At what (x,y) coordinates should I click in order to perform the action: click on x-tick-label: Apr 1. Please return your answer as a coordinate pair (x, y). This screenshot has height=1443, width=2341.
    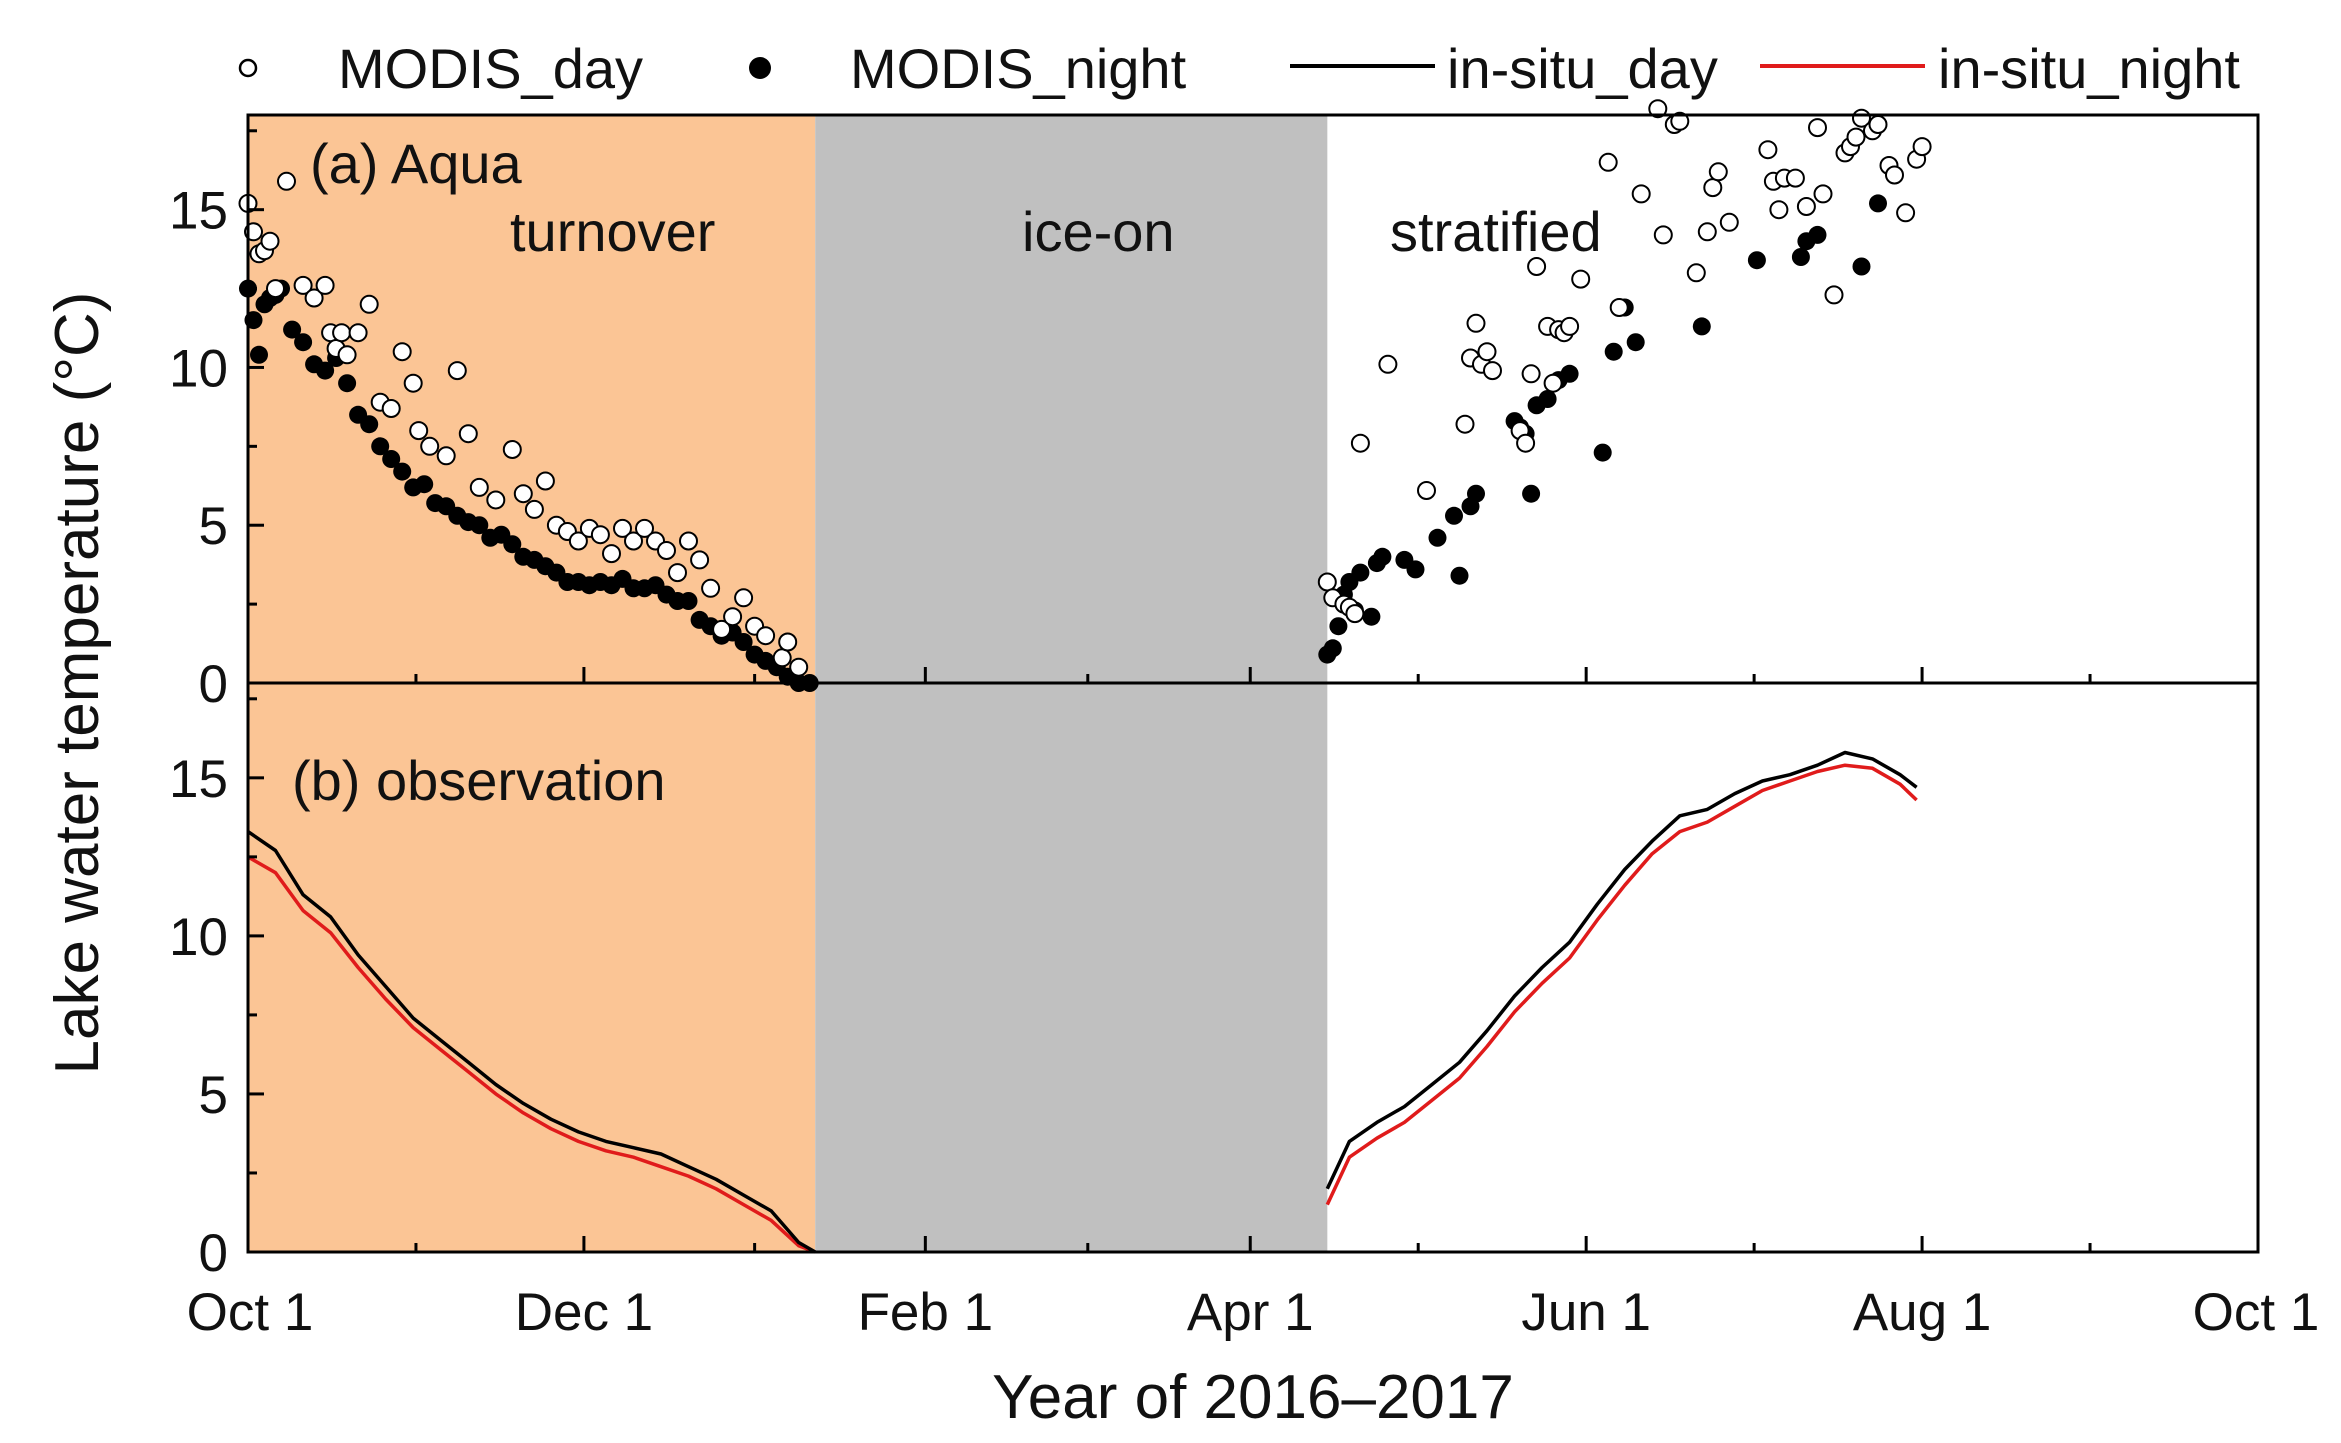
    Looking at the image, I should click on (1250, 1312).